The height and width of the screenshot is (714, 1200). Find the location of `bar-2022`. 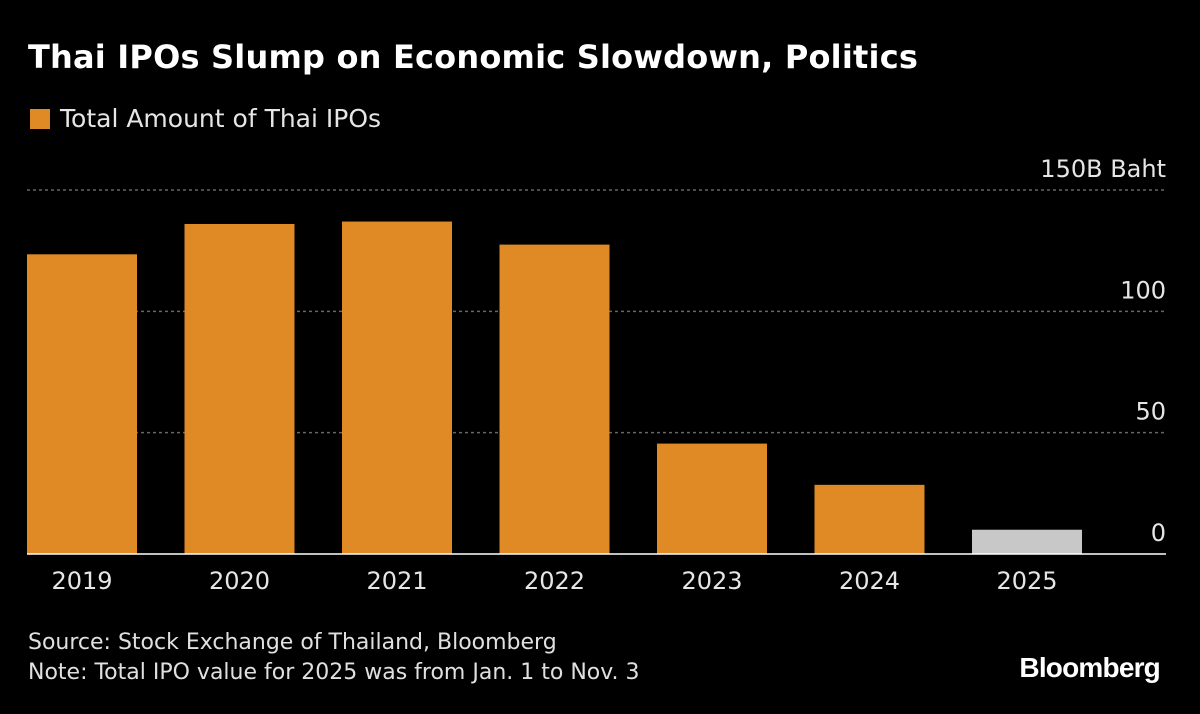

bar-2022 is located at coordinates (555, 399).